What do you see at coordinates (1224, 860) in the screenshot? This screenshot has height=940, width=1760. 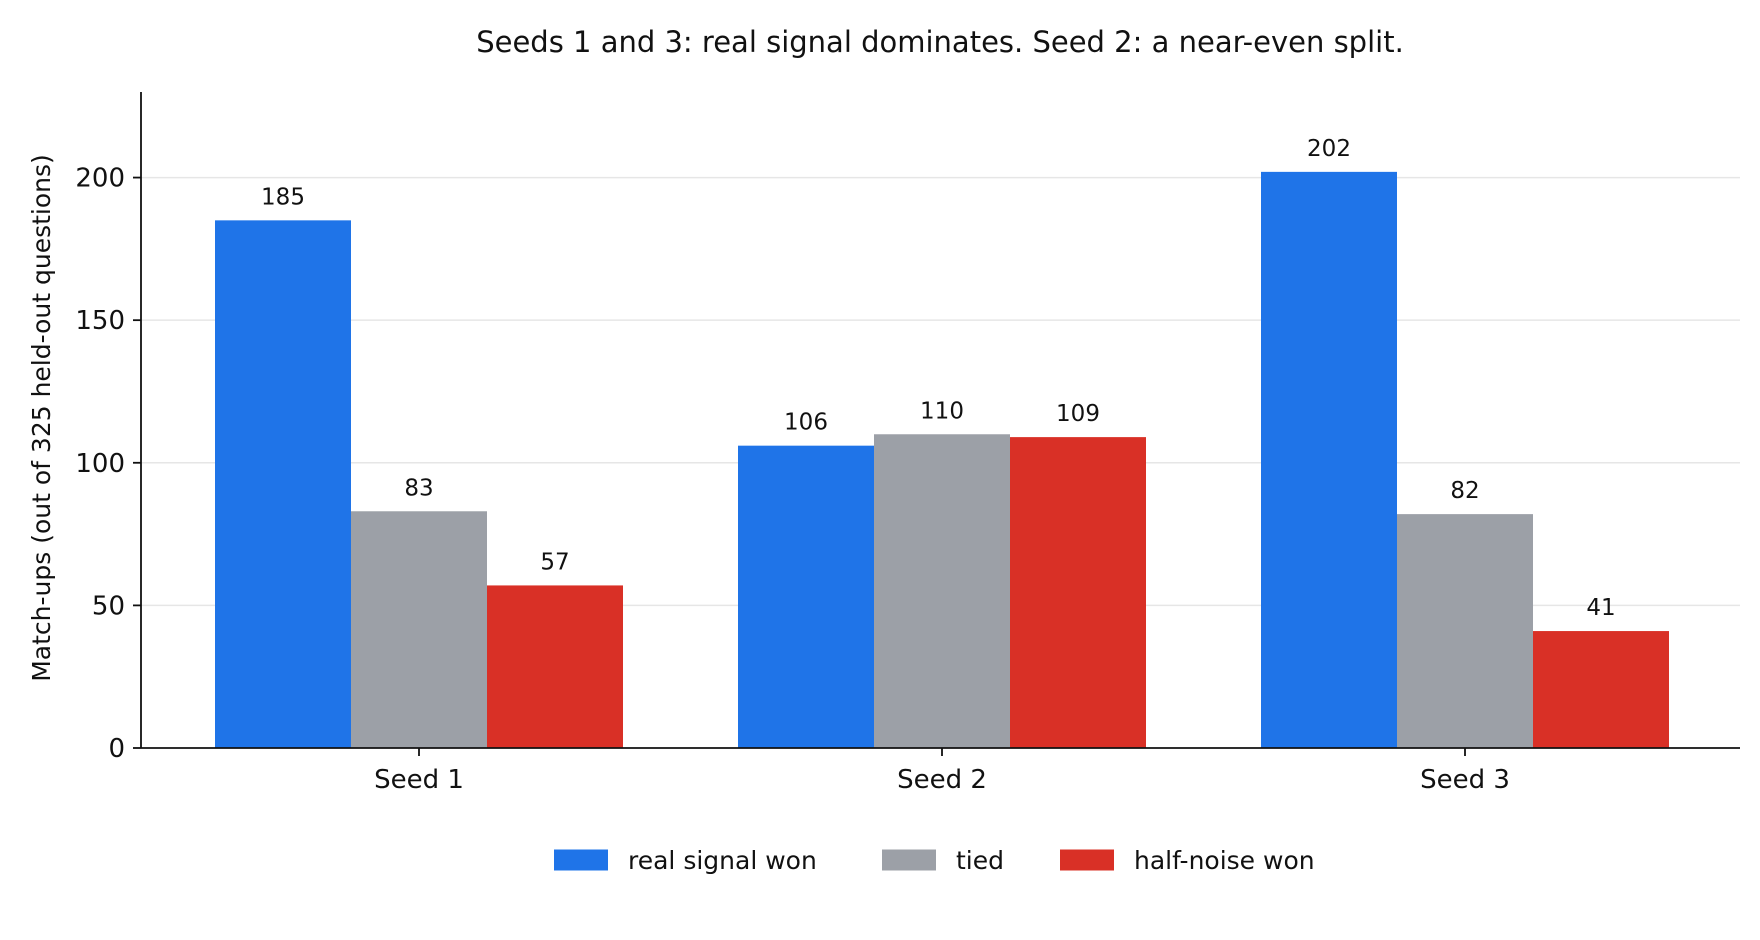 I see `legend-label: half-noise won` at bounding box center [1224, 860].